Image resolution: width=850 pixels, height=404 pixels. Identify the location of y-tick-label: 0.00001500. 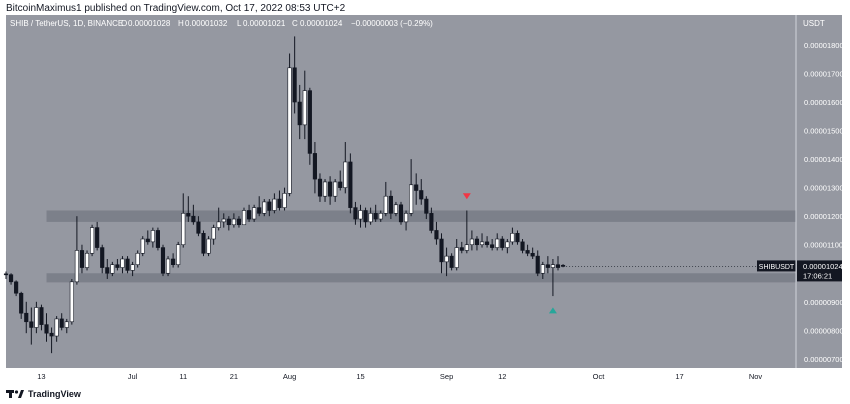
(824, 131).